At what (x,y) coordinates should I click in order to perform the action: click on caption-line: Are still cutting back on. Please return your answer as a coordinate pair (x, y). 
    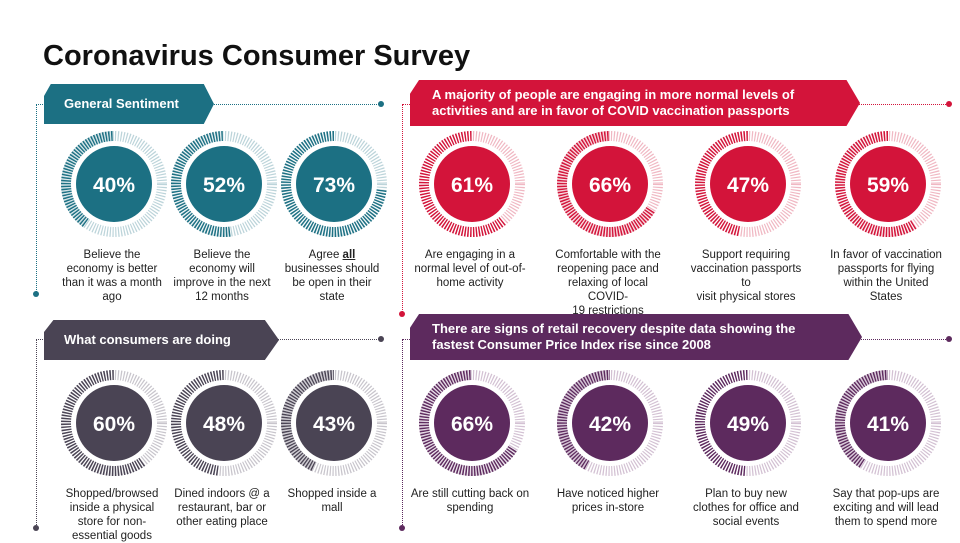
    Looking at the image, I should click on (470, 494).